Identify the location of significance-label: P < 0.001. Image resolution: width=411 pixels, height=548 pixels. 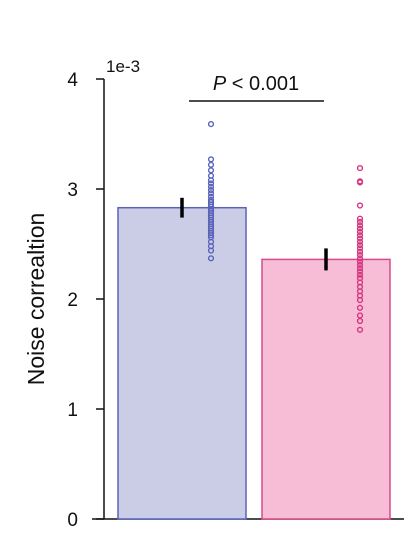
(256, 84).